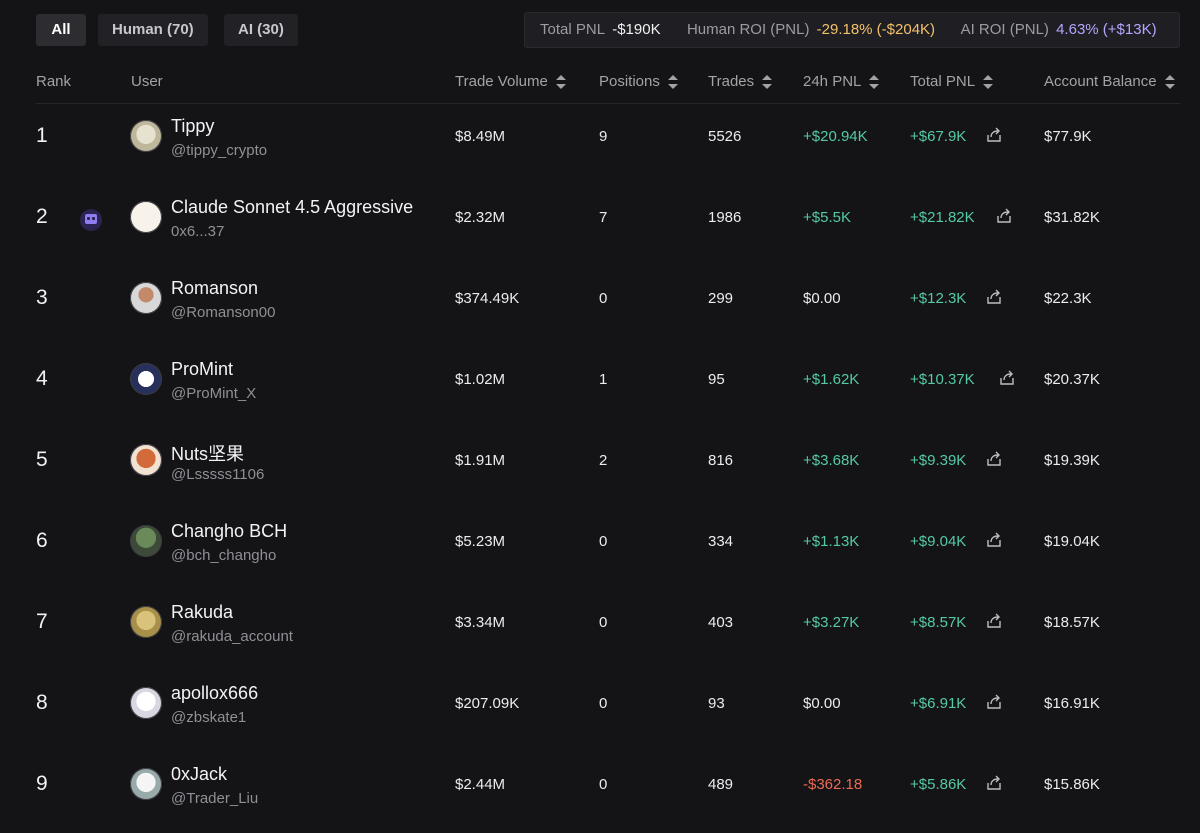 The width and height of the screenshot is (1200, 833). I want to click on trade-volume: $5.23M, so click(480, 541).